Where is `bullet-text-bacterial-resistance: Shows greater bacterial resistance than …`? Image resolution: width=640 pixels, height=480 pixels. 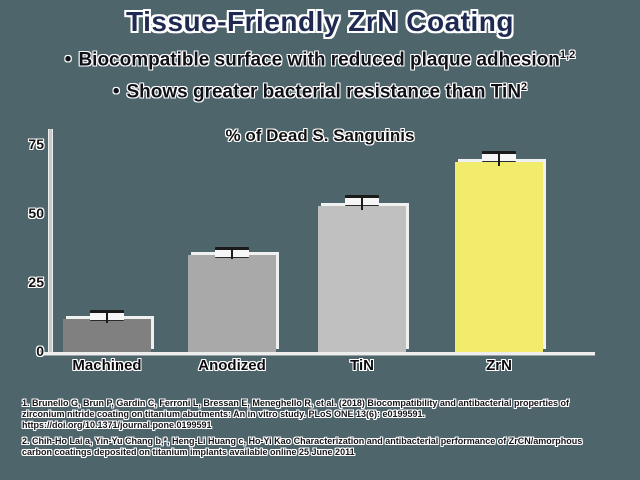
bullet-text-bacterial-resistance: Shows greater bacterial resistance than … is located at coordinates (324, 92).